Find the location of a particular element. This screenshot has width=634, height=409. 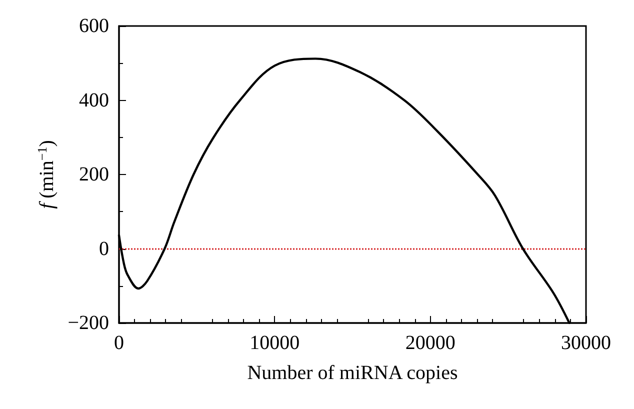

x-tick-label: 0 is located at coordinates (119, 343).